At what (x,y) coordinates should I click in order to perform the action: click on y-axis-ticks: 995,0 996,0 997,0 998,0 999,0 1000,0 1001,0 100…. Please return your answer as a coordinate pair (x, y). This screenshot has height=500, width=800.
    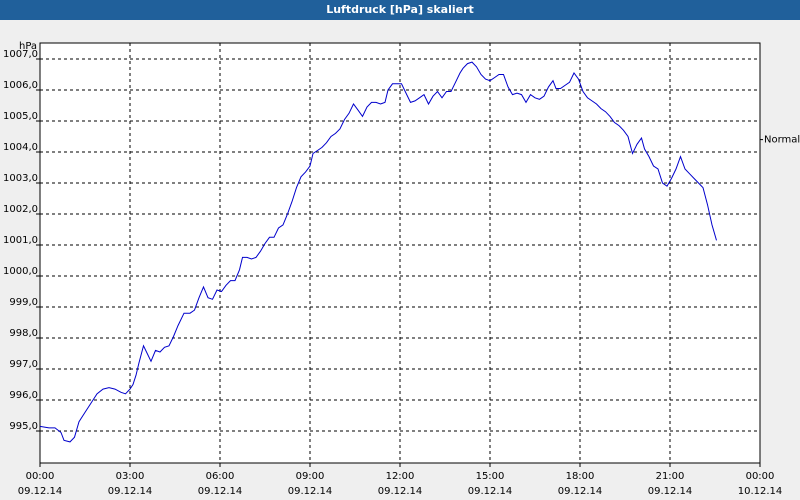
    Looking at the image, I should click on (21, 240).